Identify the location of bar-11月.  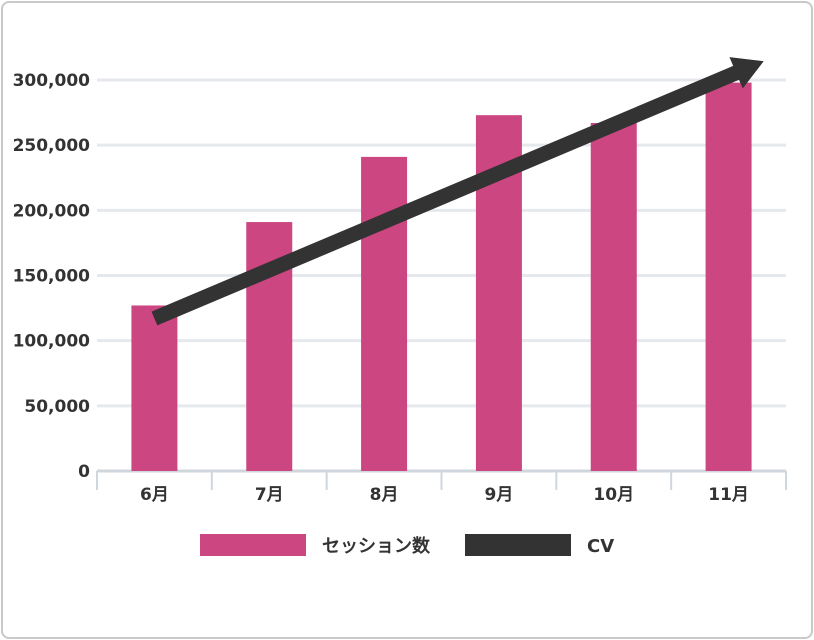
(728, 277).